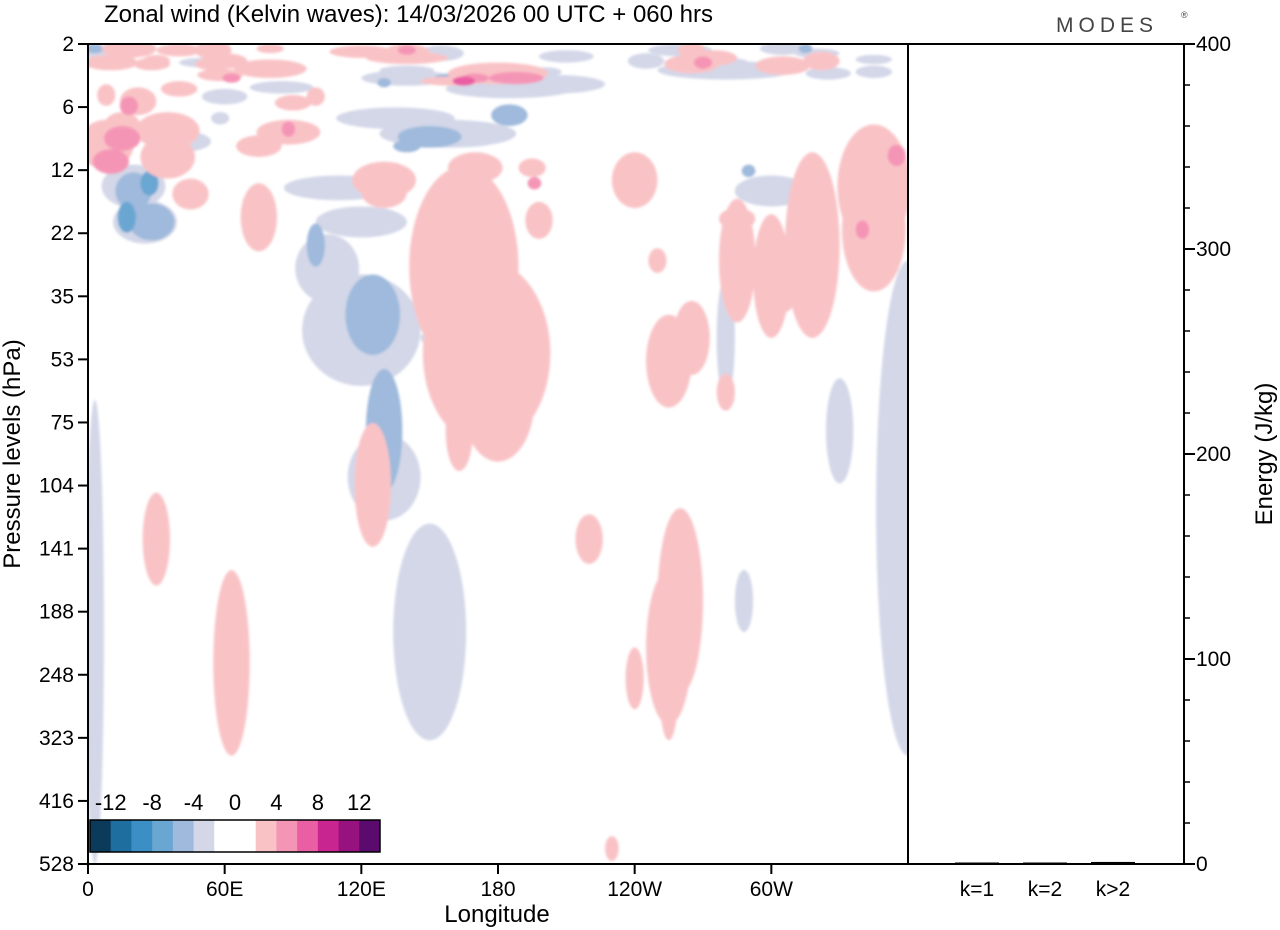  Describe the element at coordinates (62, 296) in the screenshot. I see `y-tick-label: 35` at that location.